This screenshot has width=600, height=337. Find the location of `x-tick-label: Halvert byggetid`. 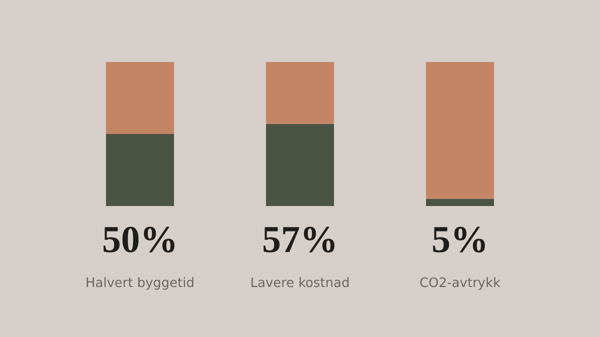

x-tick-label: Halvert byggetid is located at coordinates (140, 284).